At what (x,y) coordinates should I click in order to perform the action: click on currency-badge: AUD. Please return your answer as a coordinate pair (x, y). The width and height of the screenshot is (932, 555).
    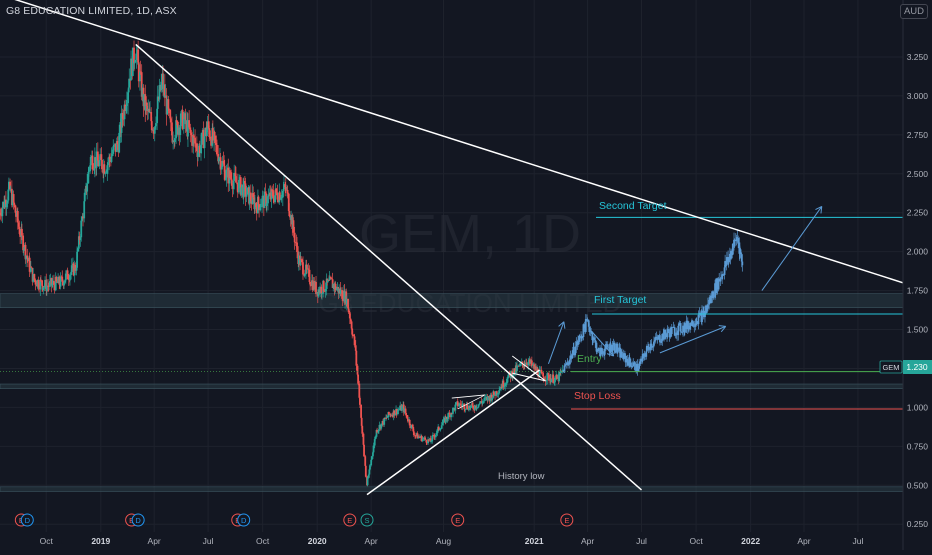
    Looking at the image, I should click on (913, 11).